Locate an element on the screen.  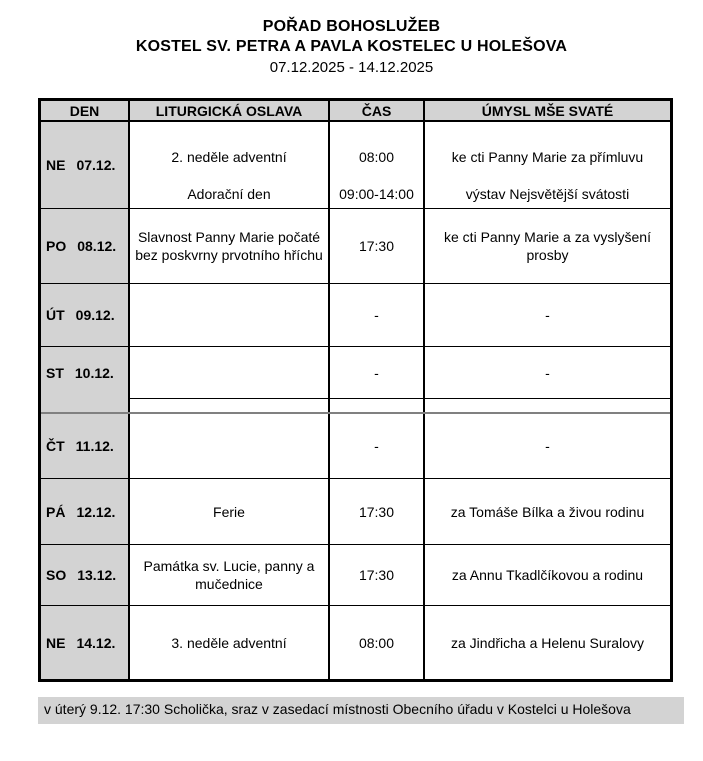
day-abbrev: ÚT is located at coordinates (55, 315).